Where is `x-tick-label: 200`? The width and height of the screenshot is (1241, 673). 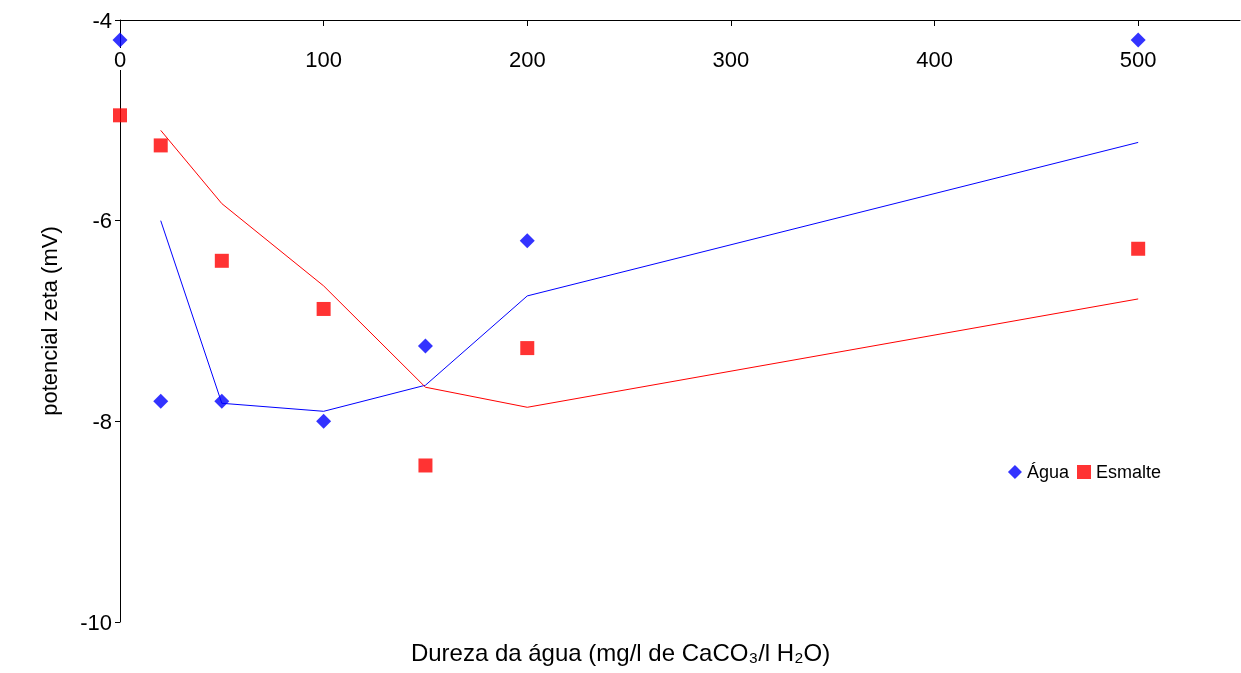
x-tick-label: 200 is located at coordinates (527, 59).